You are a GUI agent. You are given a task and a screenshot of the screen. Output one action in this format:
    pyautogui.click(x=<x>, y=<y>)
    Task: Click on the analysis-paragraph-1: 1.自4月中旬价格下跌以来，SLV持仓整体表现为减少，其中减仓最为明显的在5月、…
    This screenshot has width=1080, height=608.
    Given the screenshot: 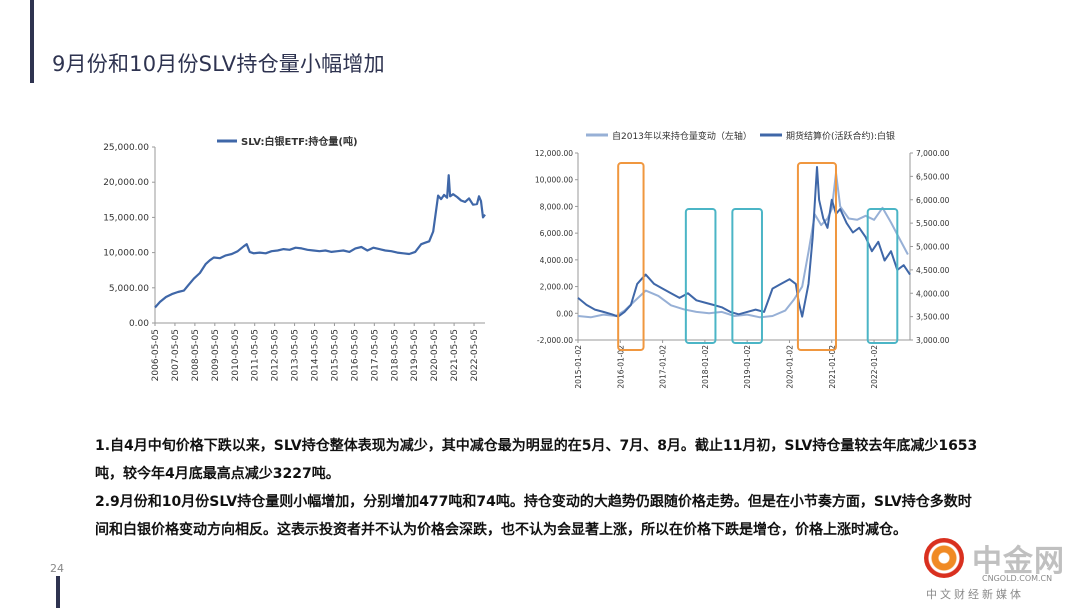 What is the action you would take?
    pyautogui.click(x=536, y=460)
    